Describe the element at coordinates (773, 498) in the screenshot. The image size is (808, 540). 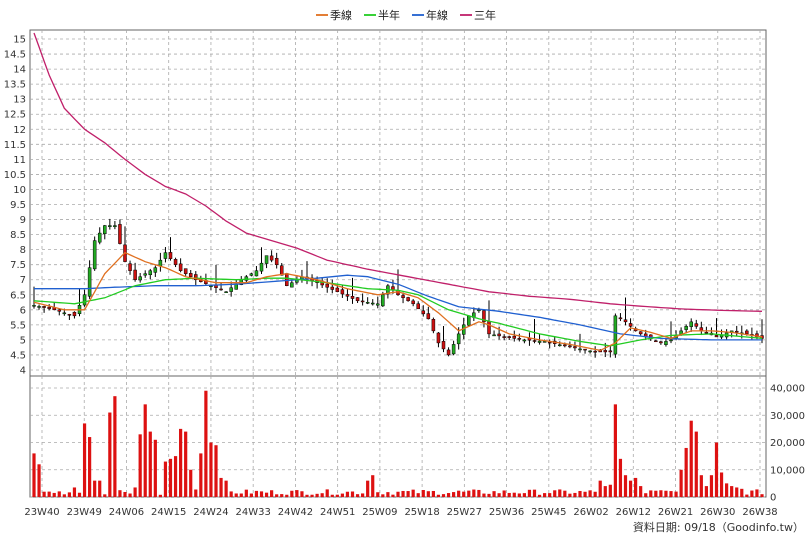
I see `volume-tick-label: 0` at that location.